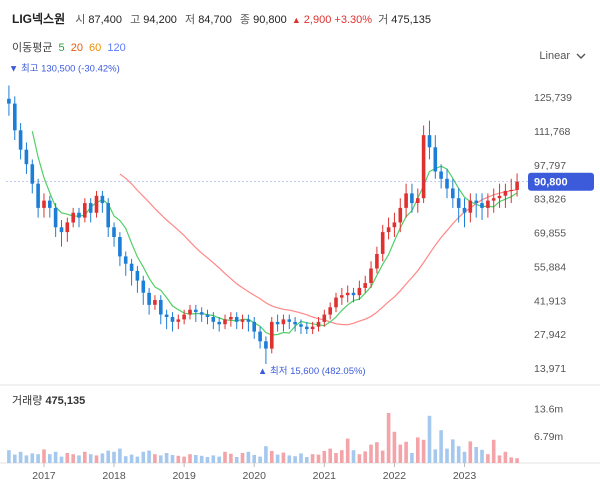 Image resolution: width=600 pixels, height=490 pixels. What do you see at coordinates (116, 48) in the screenshot?
I see `ma-120: 120` at bounding box center [116, 48].